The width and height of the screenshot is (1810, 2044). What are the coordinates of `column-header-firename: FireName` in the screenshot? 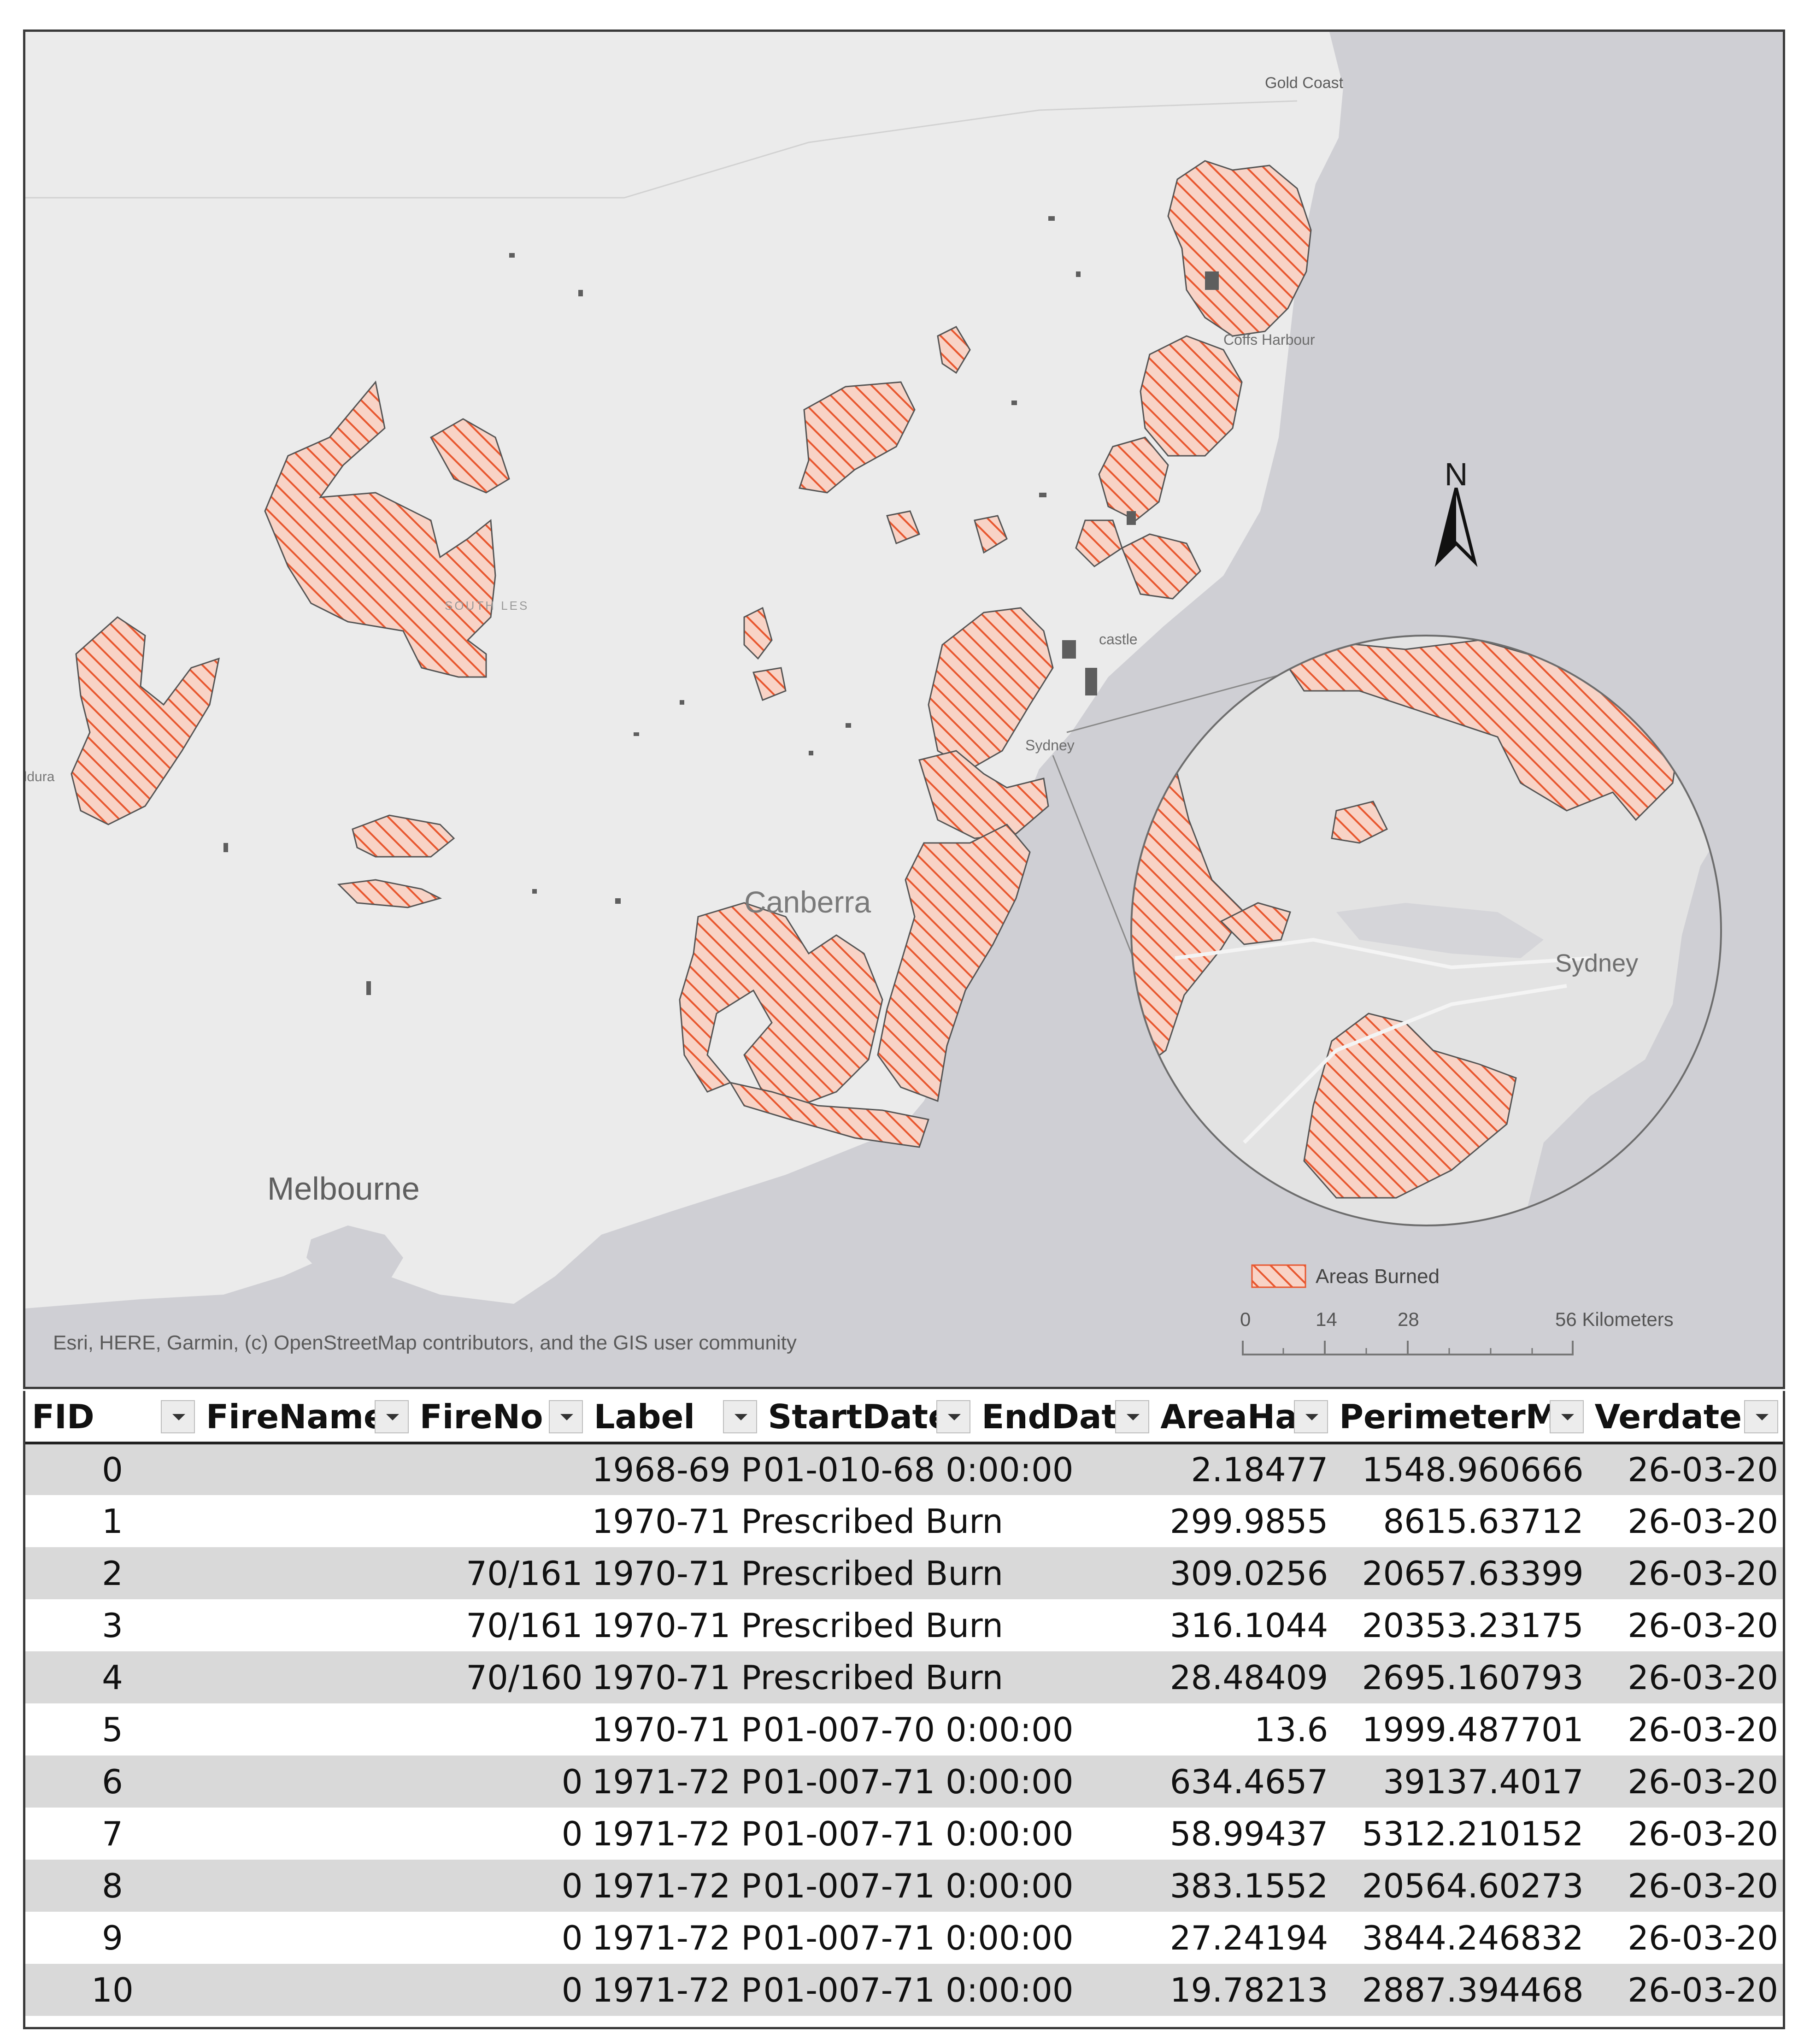 It's located at (306, 1418).